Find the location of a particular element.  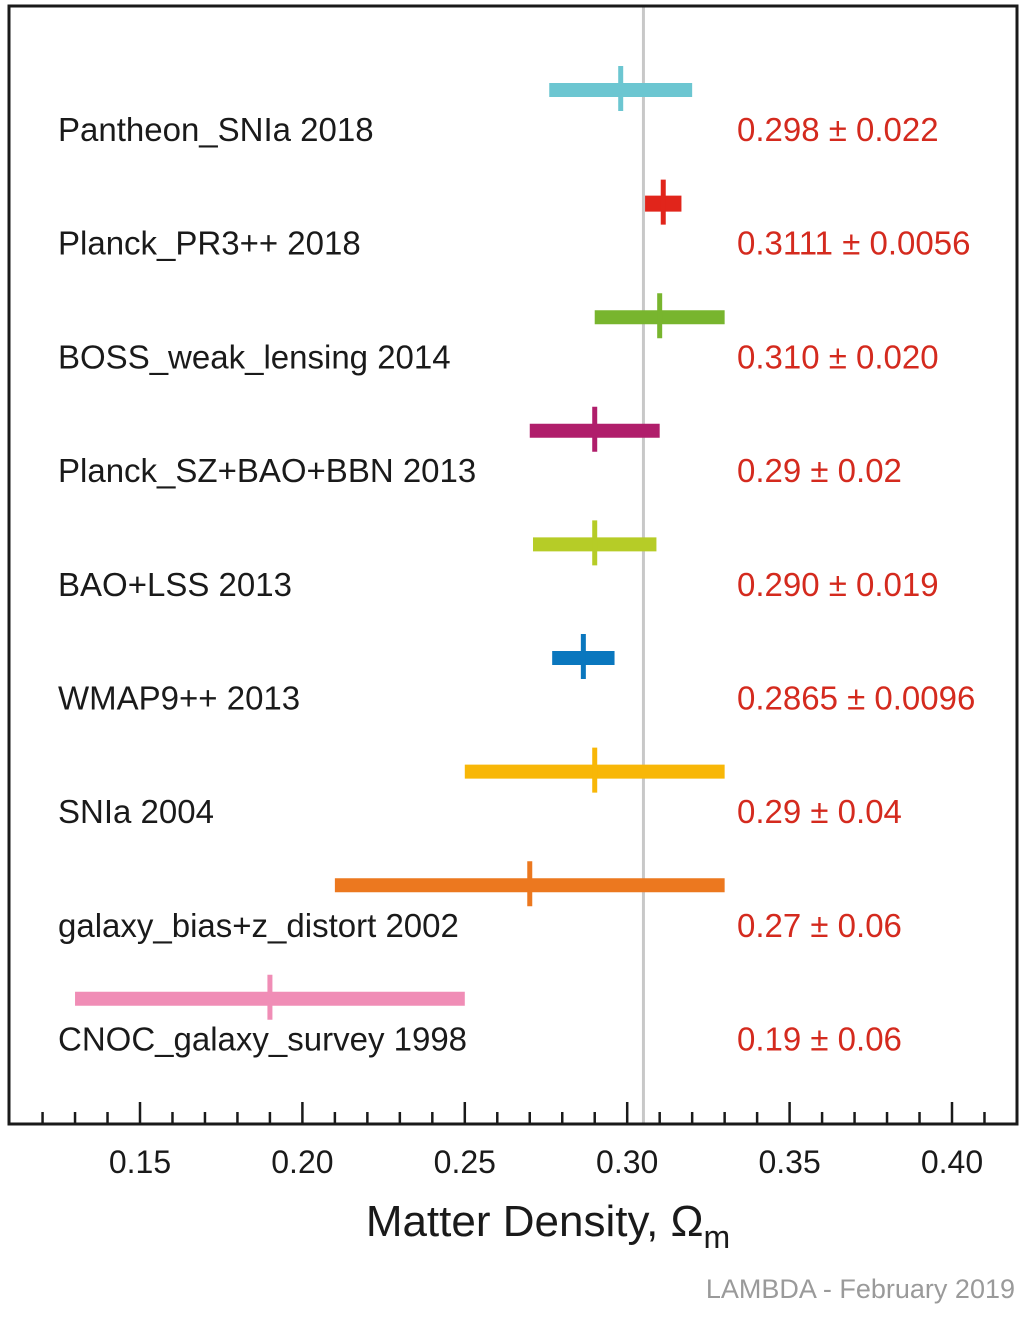

x-tick-label: 0.25 is located at coordinates (465, 1162).